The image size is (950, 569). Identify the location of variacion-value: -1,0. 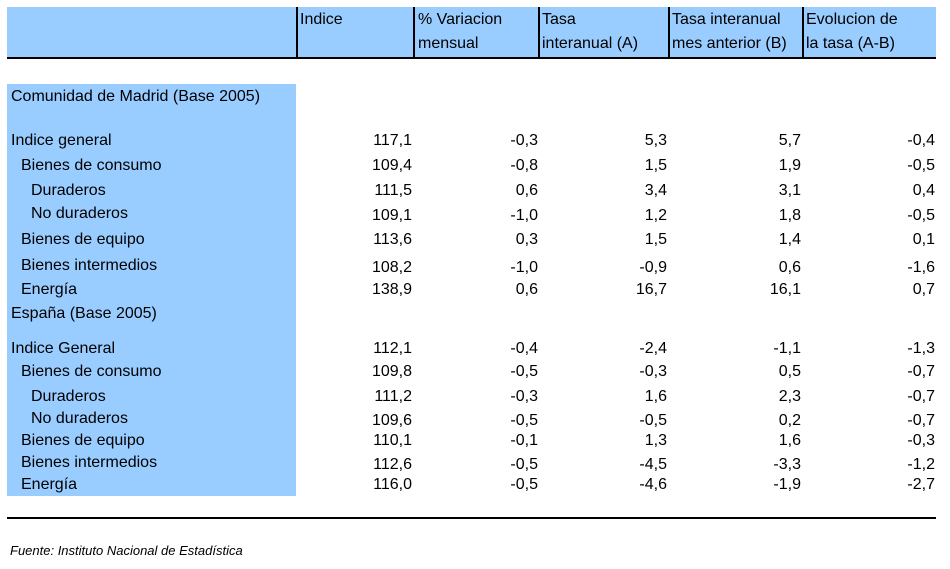
(524, 215).